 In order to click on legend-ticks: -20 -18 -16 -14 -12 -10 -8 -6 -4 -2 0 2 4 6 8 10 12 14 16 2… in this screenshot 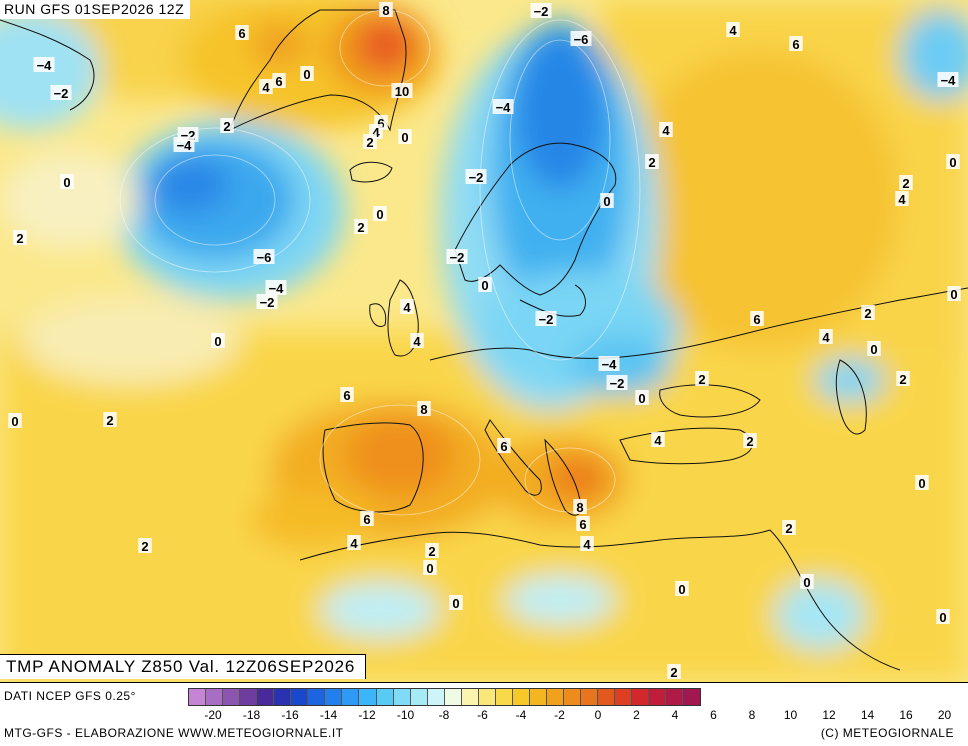, I will do `click(573, 716)`.